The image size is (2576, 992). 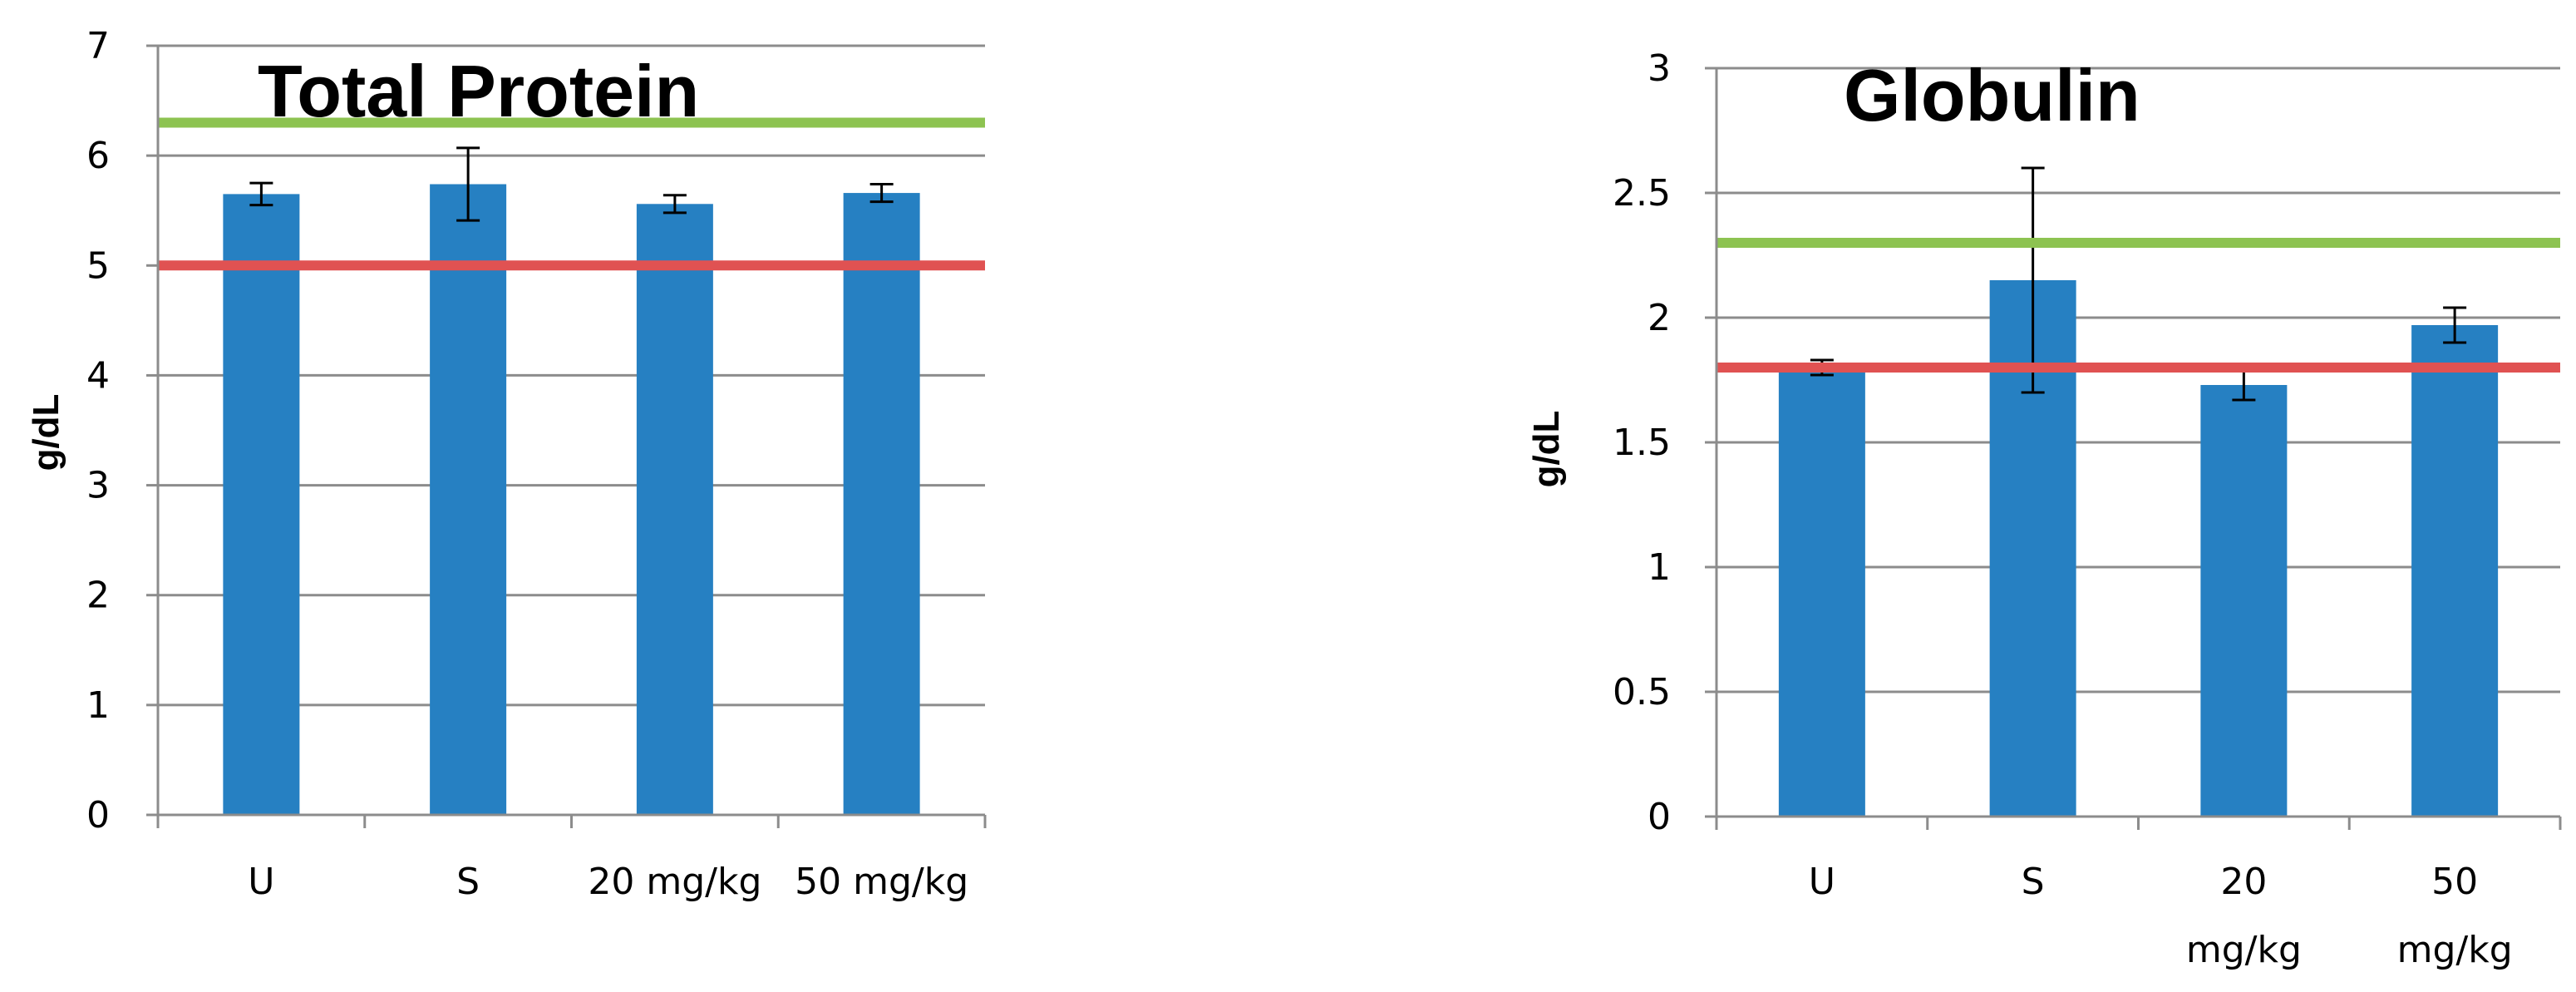 What do you see at coordinates (478, 91) in the screenshot?
I see `chart-title: Total Protein` at bounding box center [478, 91].